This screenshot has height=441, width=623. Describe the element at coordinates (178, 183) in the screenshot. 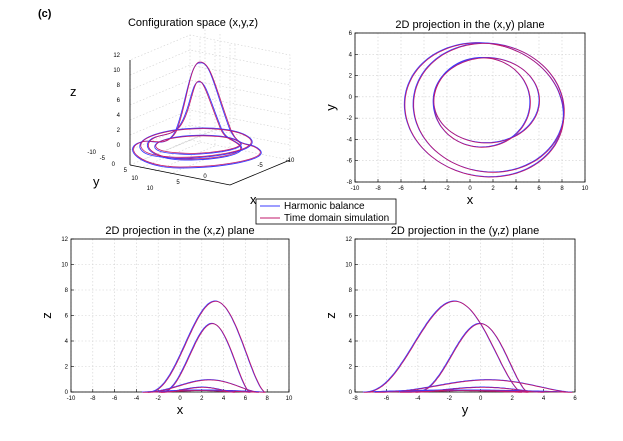

I see `x-tick-label: 5` at that location.